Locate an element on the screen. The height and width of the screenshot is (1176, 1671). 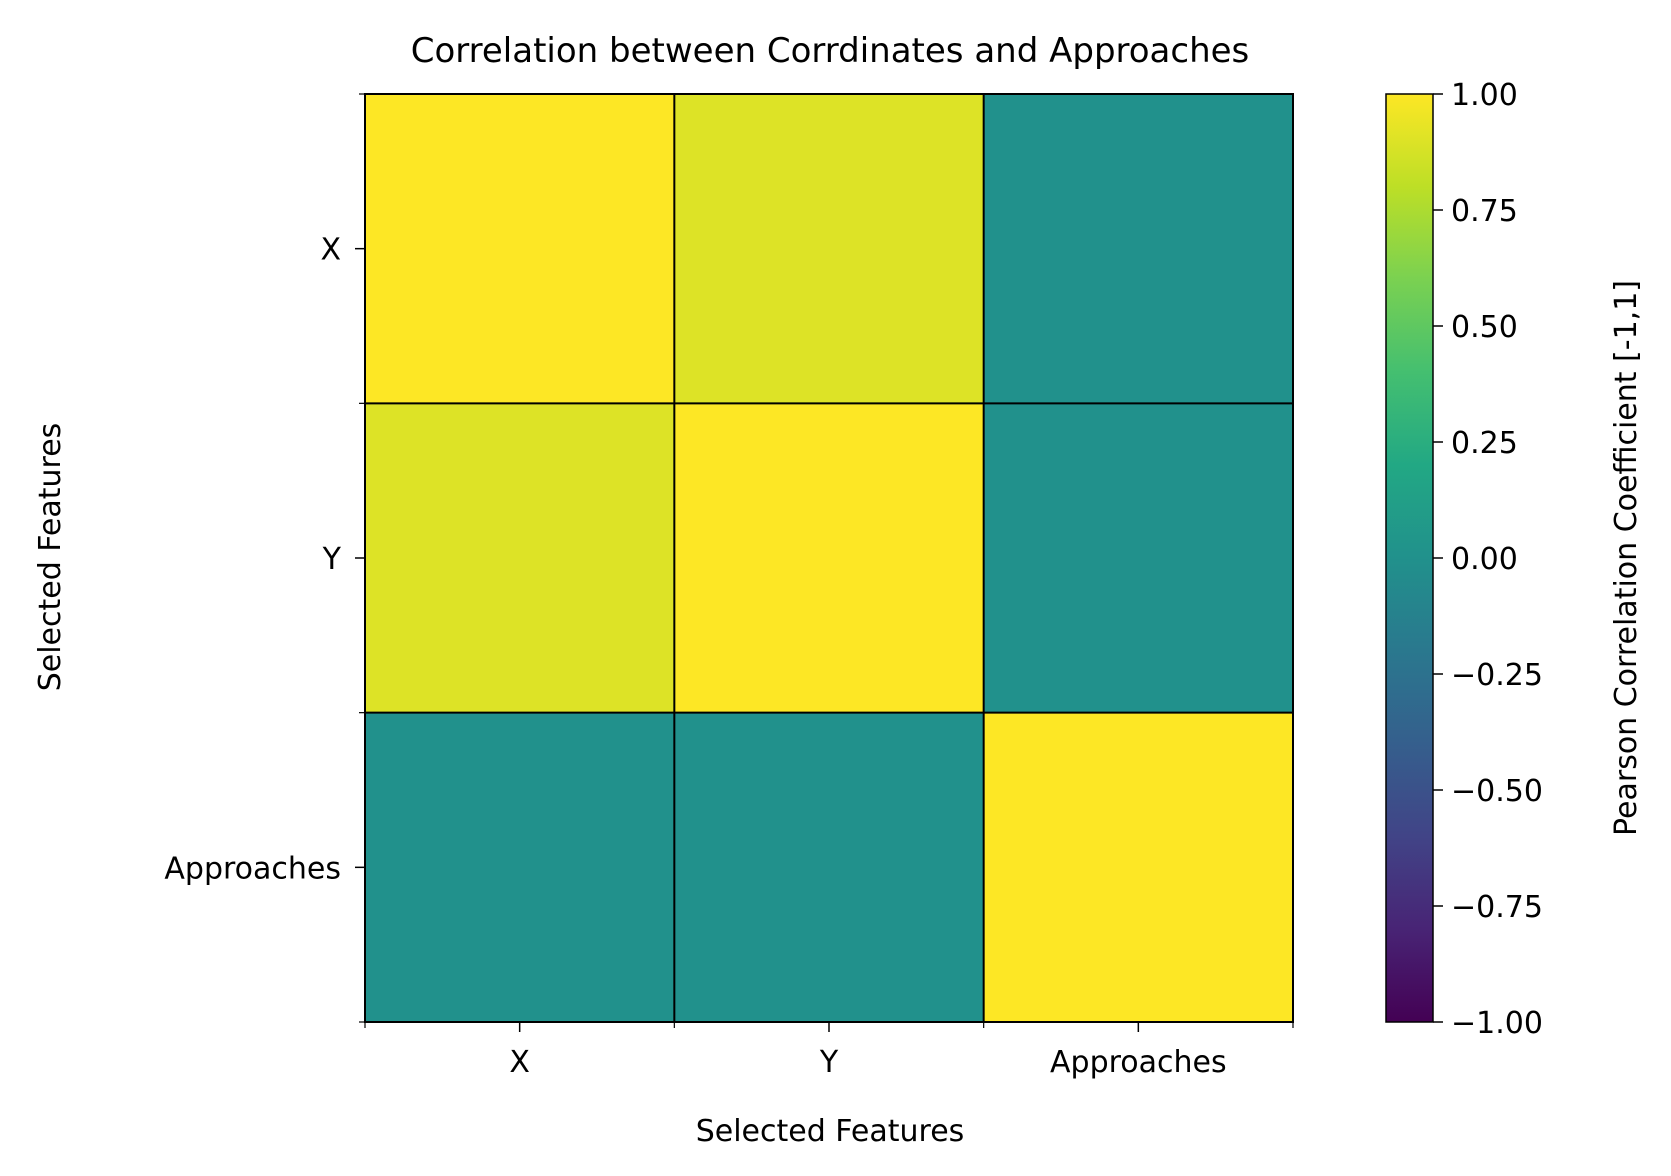
colorbar-tick-label: −0.50 is located at coordinates (1497, 791).